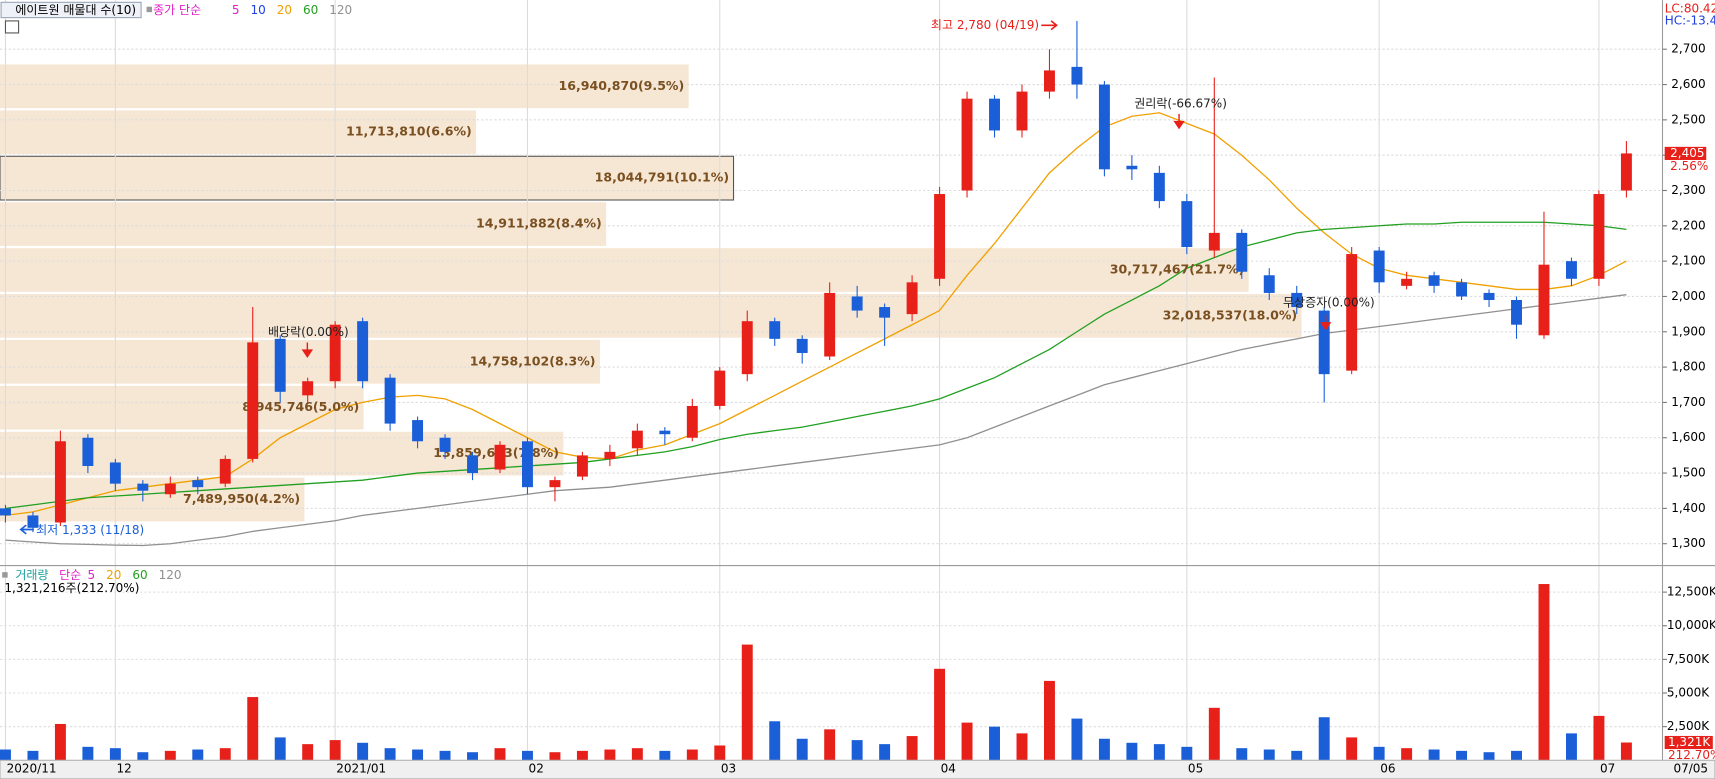 The height and width of the screenshot is (779, 1715). I want to click on volume-profile-label: 18,044,791(10.1%), so click(662, 177).